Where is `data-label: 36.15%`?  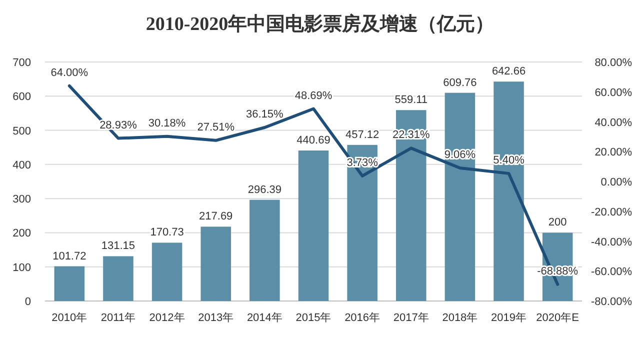
data-label: 36.15% is located at coordinates (265, 114).